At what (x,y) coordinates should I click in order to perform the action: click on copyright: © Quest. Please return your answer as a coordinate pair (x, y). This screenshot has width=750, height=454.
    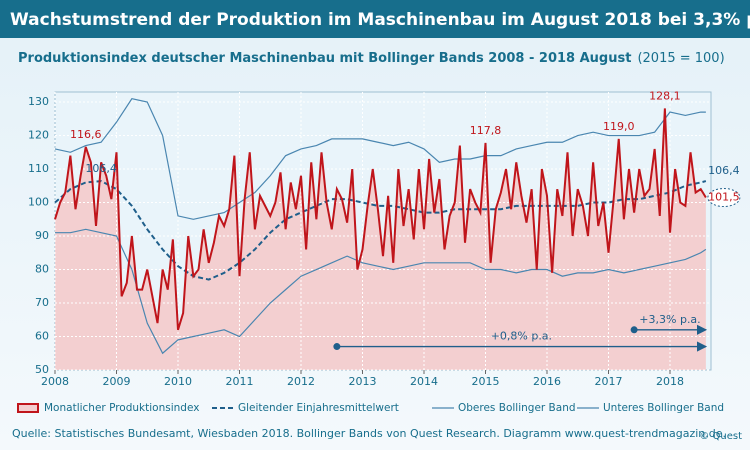
    Looking at the image, I should click on (720, 436).